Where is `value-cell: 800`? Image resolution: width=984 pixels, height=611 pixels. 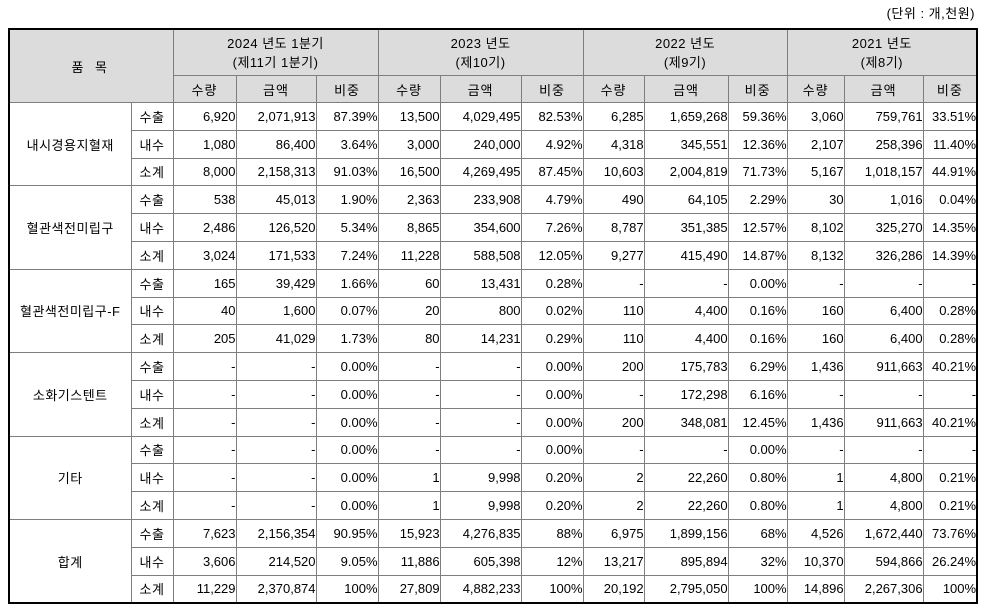
value-cell: 800 is located at coordinates (480, 311).